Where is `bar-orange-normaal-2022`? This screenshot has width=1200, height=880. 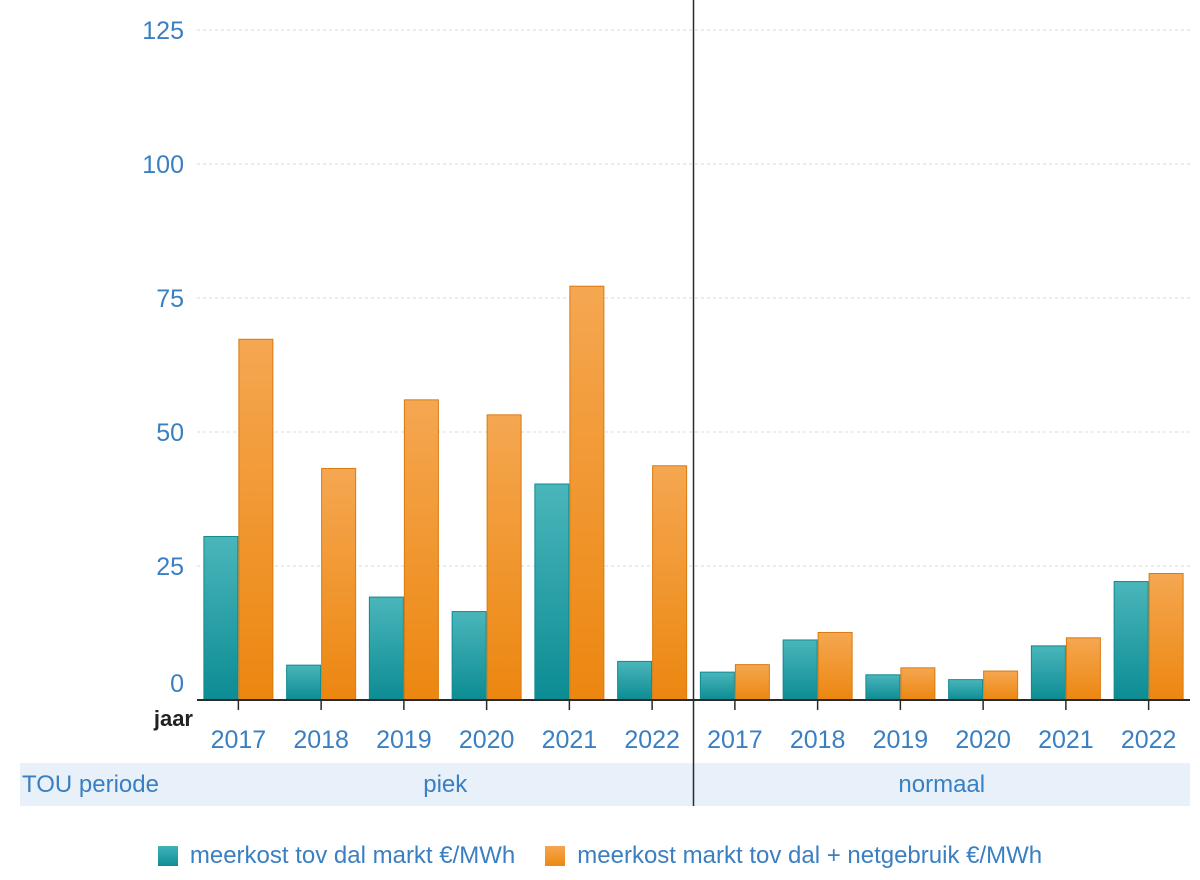 bar-orange-normaal-2022 is located at coordinates (1166, 637).